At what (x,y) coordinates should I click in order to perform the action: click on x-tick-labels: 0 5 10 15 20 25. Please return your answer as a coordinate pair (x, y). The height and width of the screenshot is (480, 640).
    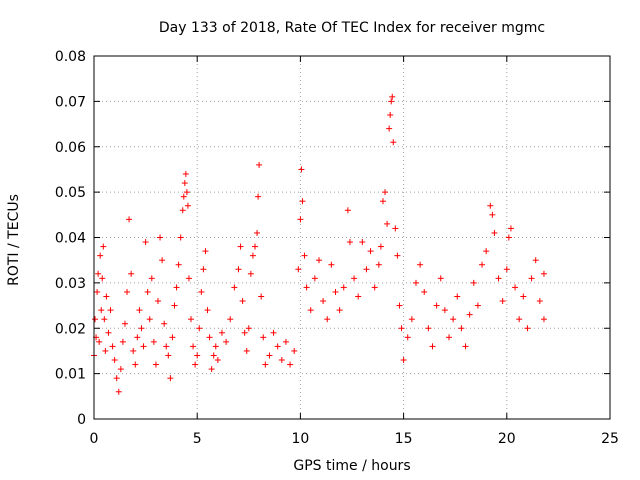
    Looking at the image, I should click on (354, 439).